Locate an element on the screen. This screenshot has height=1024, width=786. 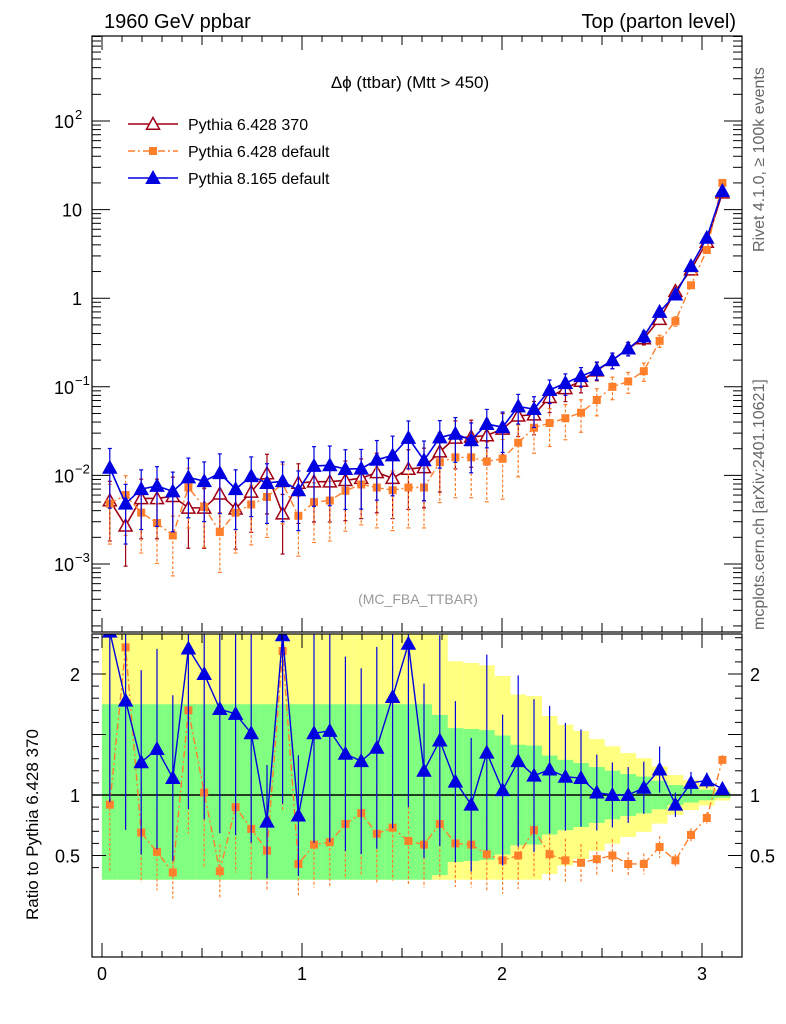
y-tick-label: 10 is located at coordinates (64, 476).